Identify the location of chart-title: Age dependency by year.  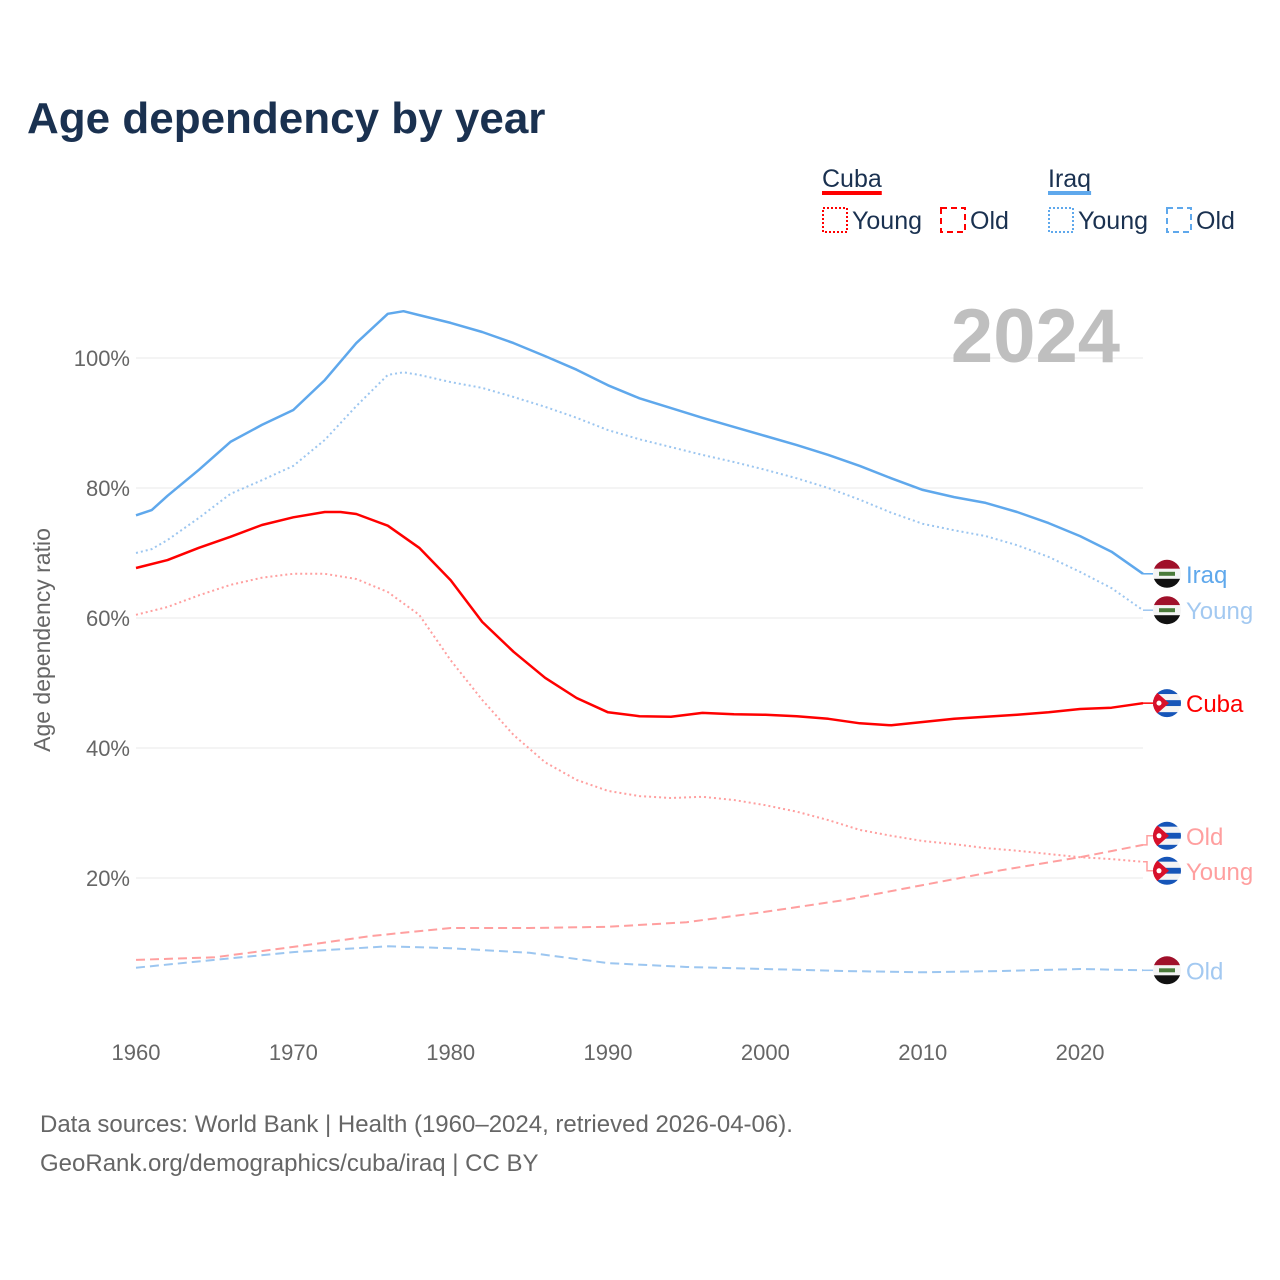
(286, 118).